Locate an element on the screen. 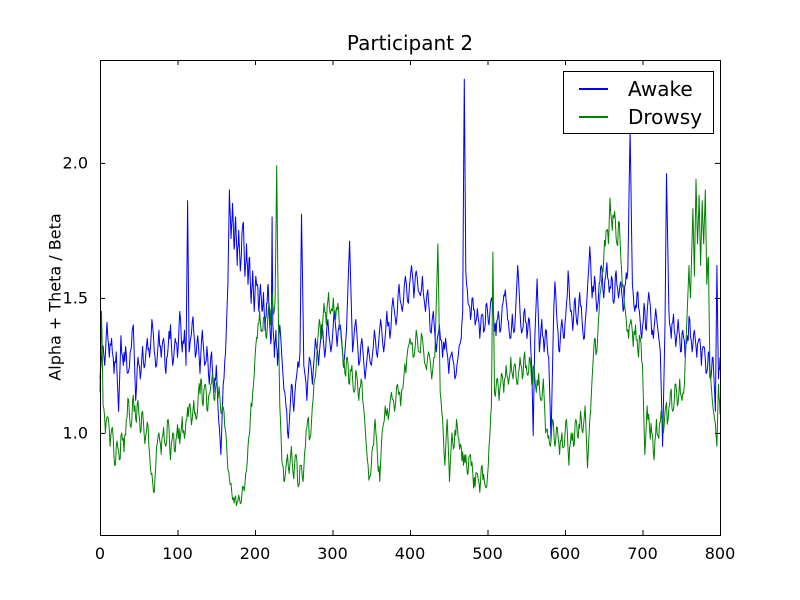 This screenshot has width=800, height=600. drowsy-line-swatch is located at coordinates (593, 117).